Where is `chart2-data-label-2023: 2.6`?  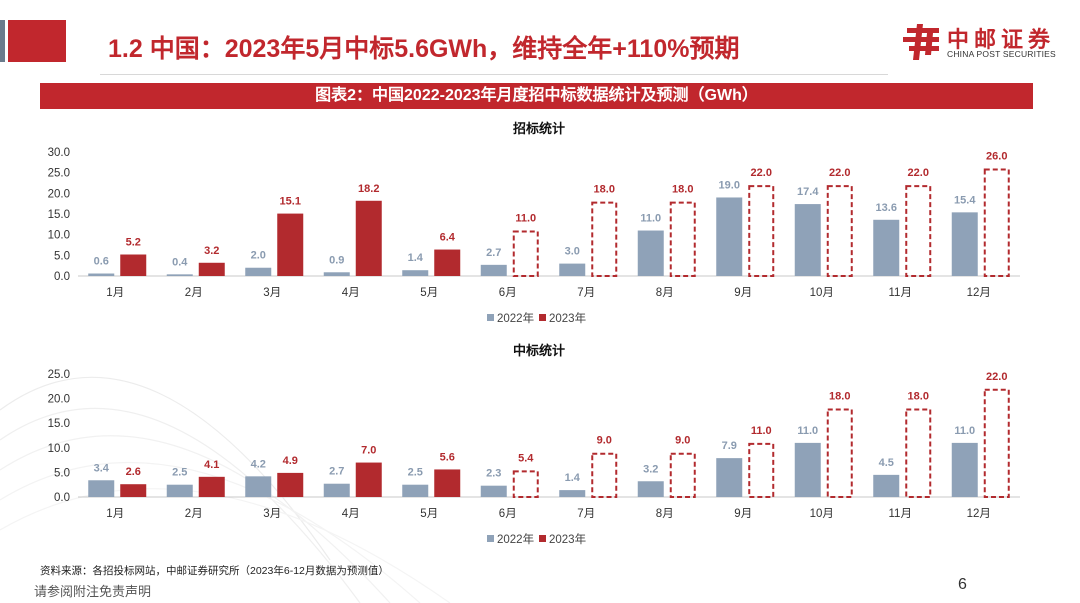 chart2-data-label-2023: 2.6 is located at coordinates (133, 472).